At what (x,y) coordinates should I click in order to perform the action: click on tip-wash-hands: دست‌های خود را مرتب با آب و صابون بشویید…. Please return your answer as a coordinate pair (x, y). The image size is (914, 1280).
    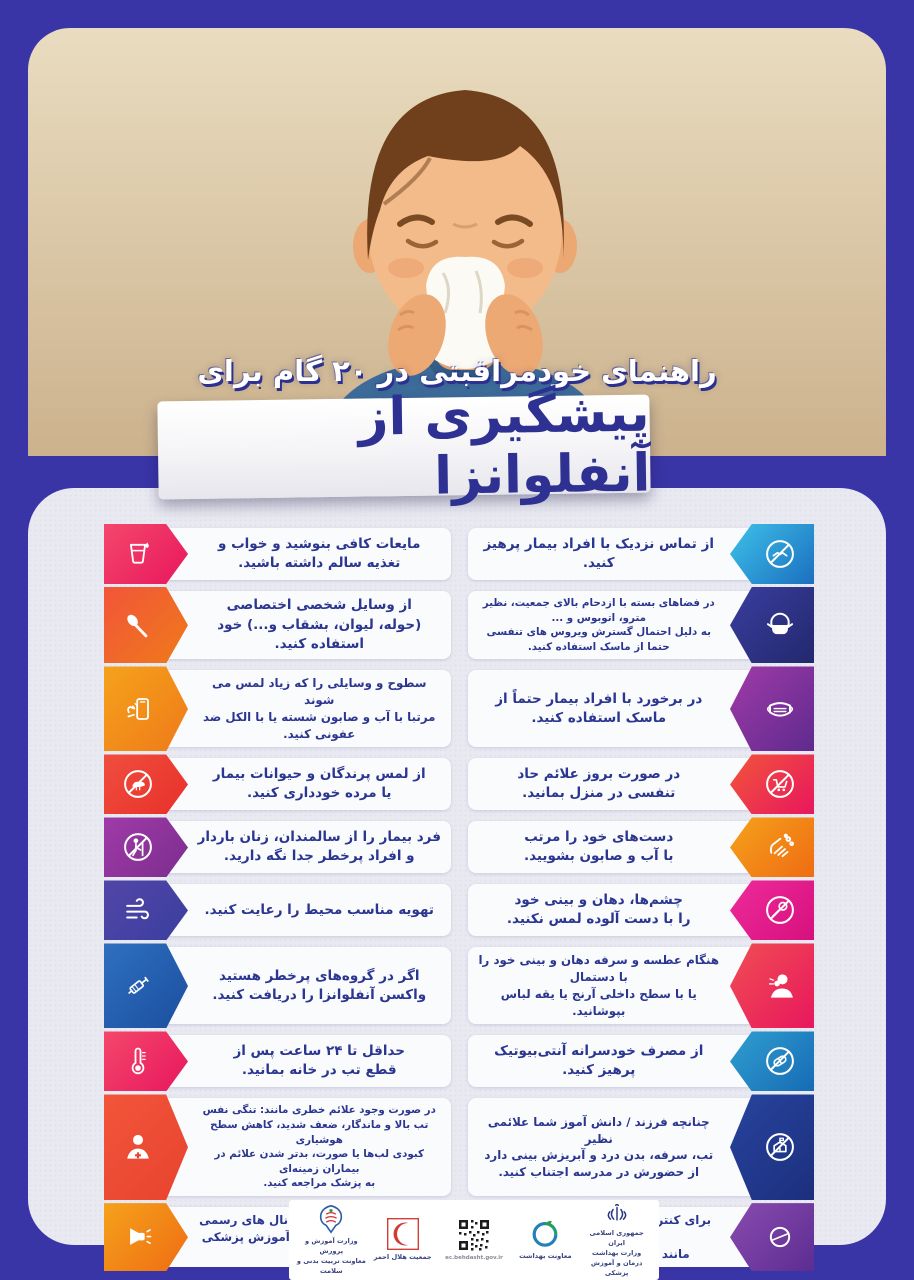
    Looking at the image, I should click on (640, 847).